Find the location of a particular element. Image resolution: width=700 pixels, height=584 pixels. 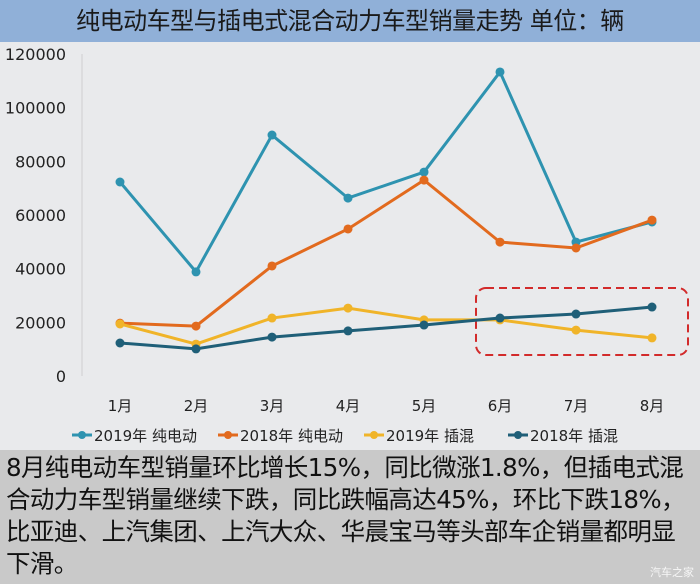

x-tick-label: 1月 is located at coordinates (120, 406).